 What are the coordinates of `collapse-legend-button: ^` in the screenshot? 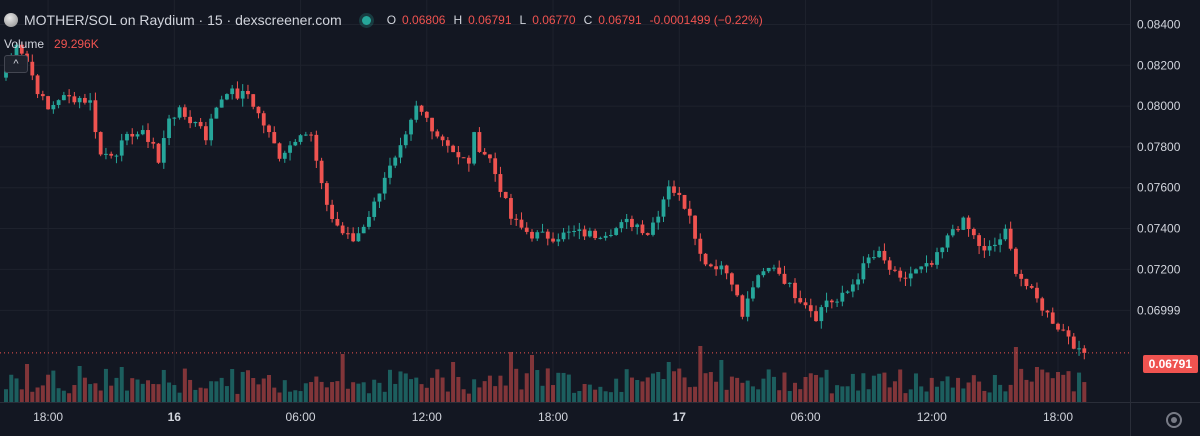 It's located at (16, 64).